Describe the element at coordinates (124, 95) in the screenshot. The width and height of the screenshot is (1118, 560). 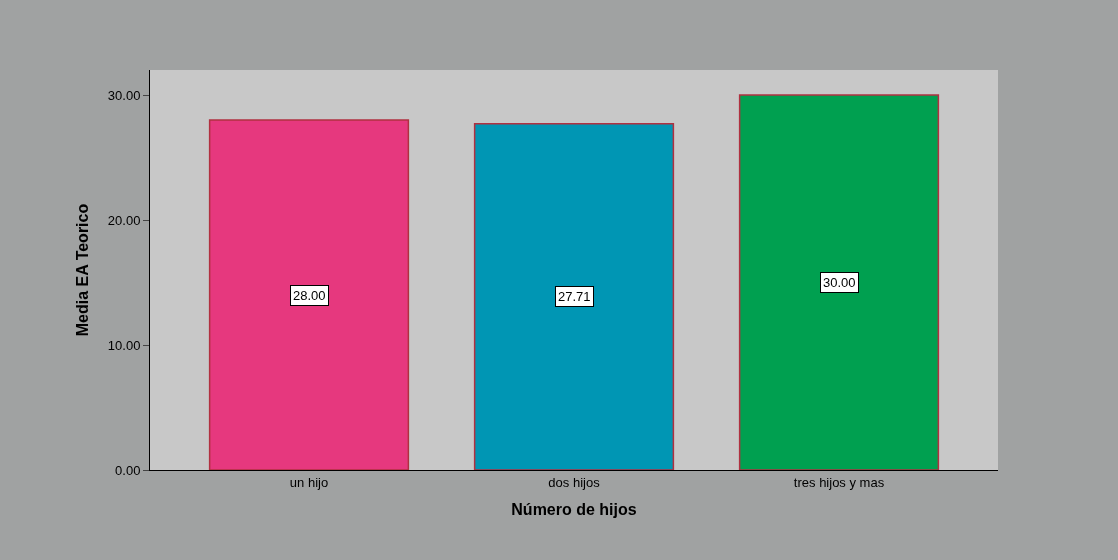
I see `y-tick-label: 30.00` at that location.